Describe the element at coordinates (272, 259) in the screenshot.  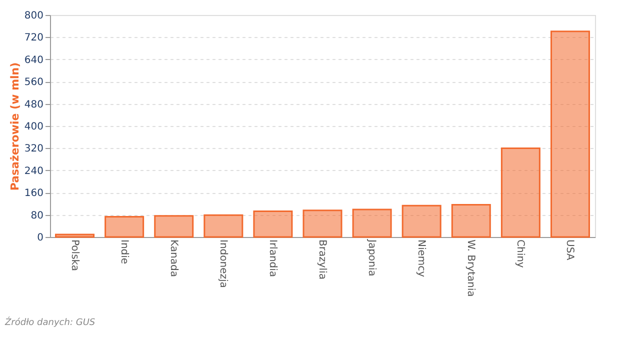
I see `x-tick-label: Irlandia` at that location.